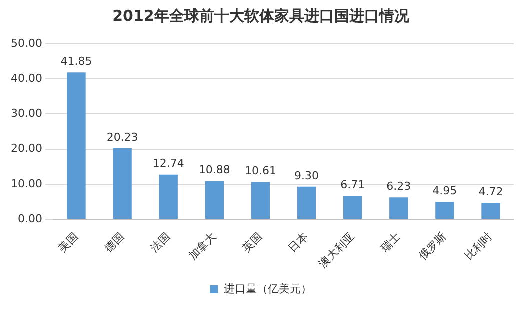 The image size is (532, 313). What do you see at coordinates (479, 246) in the screenshot?
I see `x-tick-label: 比利时` at bounding box center [479, 246].